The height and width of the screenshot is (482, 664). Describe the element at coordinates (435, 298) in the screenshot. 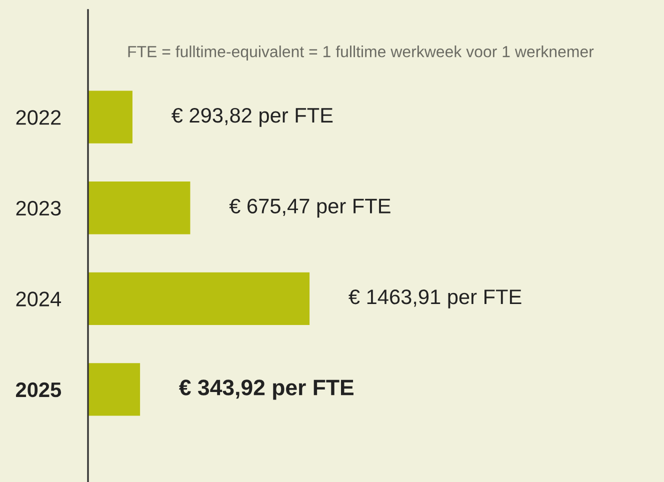

I see `data-label: € 1463,91 per FTE` at that location.